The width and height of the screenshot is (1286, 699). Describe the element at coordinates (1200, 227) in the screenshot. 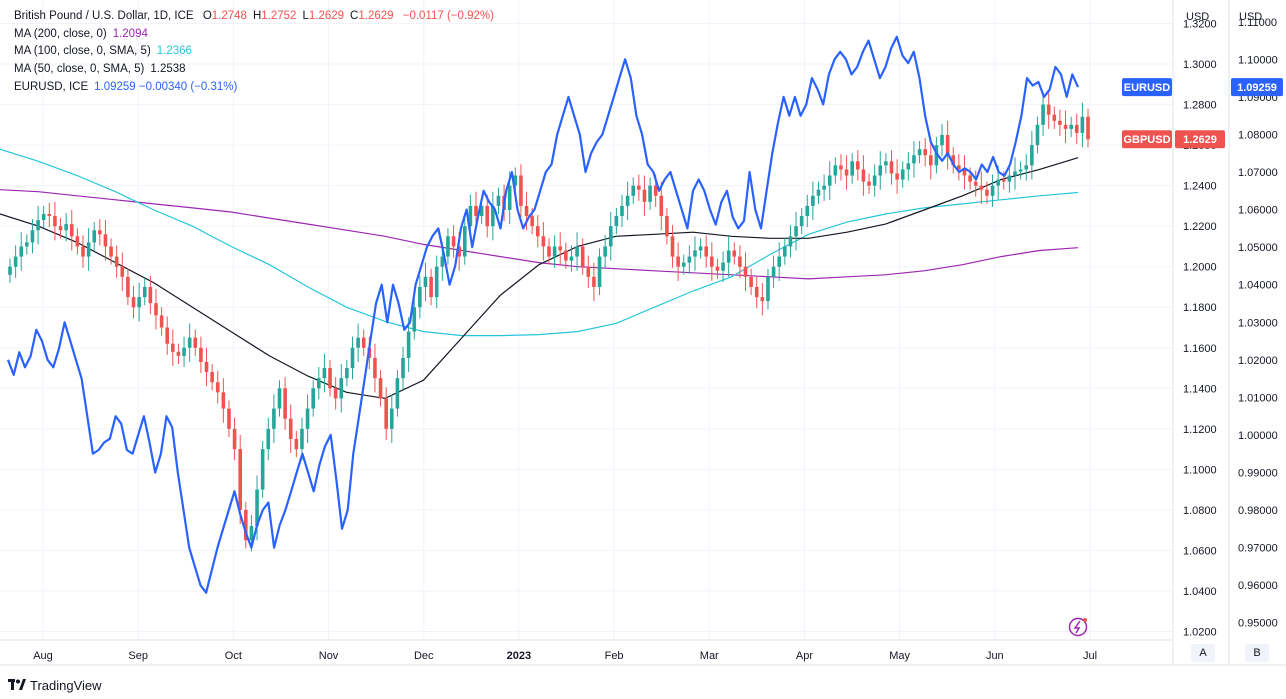

I see `gbp-tick-label: 1.2200` at that location.